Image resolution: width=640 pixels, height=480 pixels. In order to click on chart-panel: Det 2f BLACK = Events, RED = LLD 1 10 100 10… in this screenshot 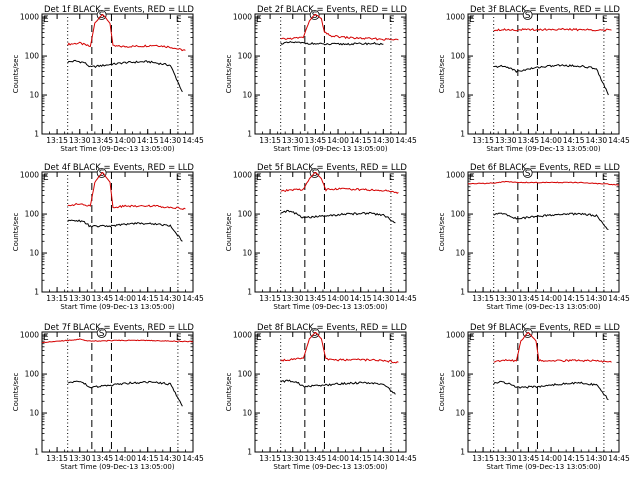, I will do `click(321, 79)`.